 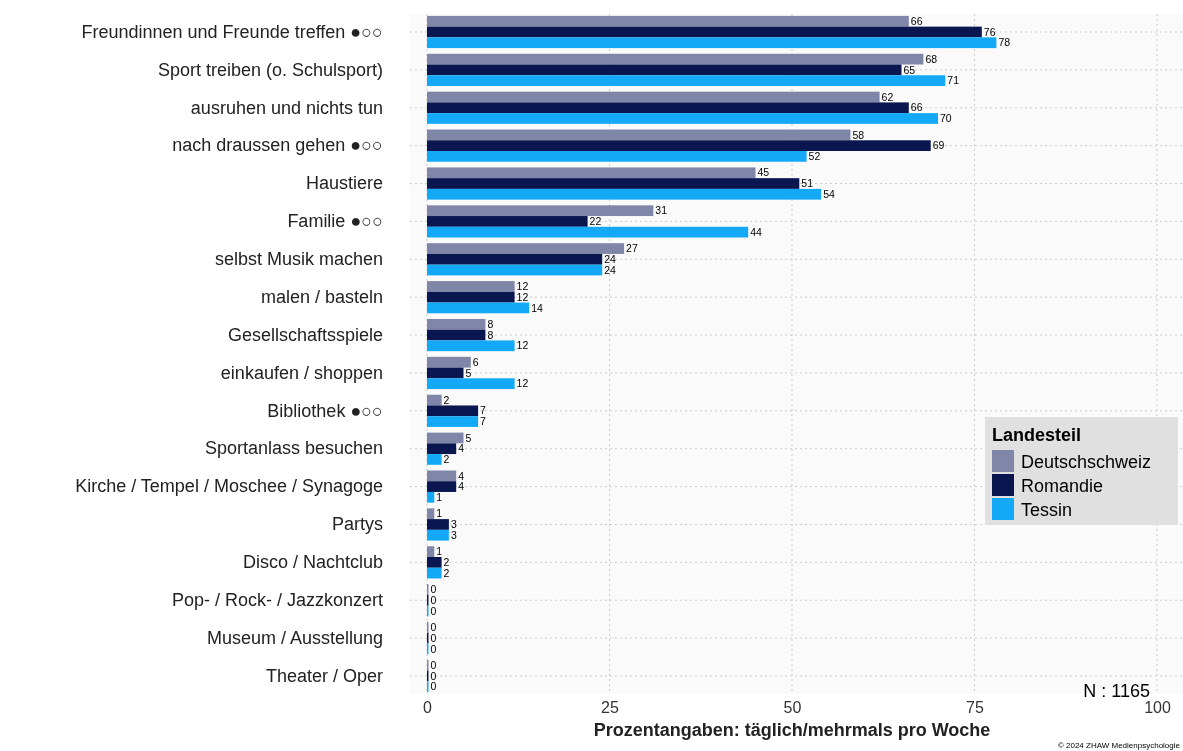 What do you see at coordinates (909, 69) in the screenshot?
I see `data-label: 65` at bounding box center [909, 69].